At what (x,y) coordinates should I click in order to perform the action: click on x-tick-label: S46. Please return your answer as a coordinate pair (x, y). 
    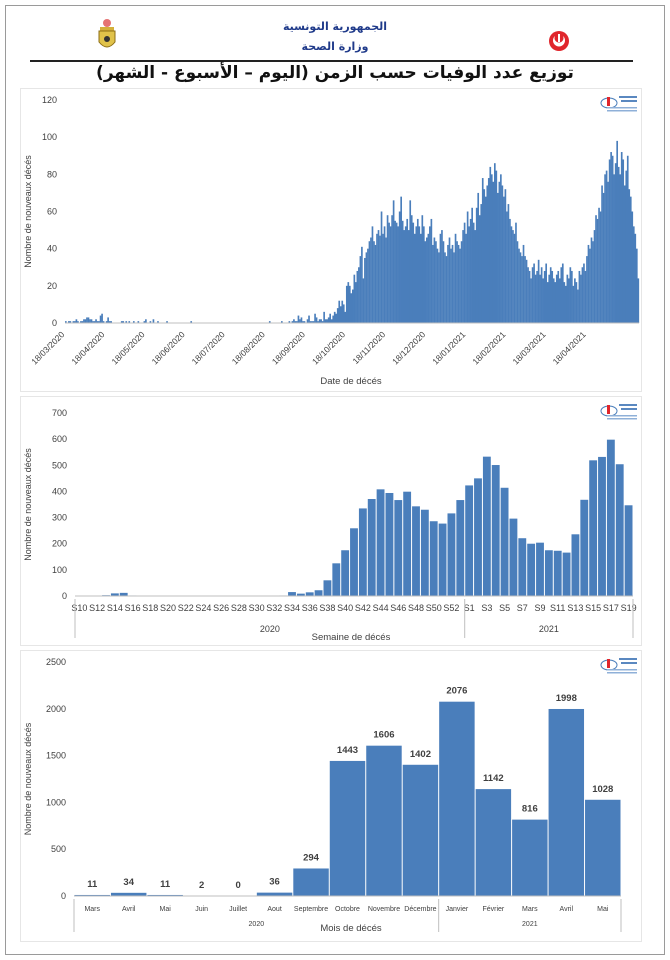
    Looking at the image, I should click on (398, 608).